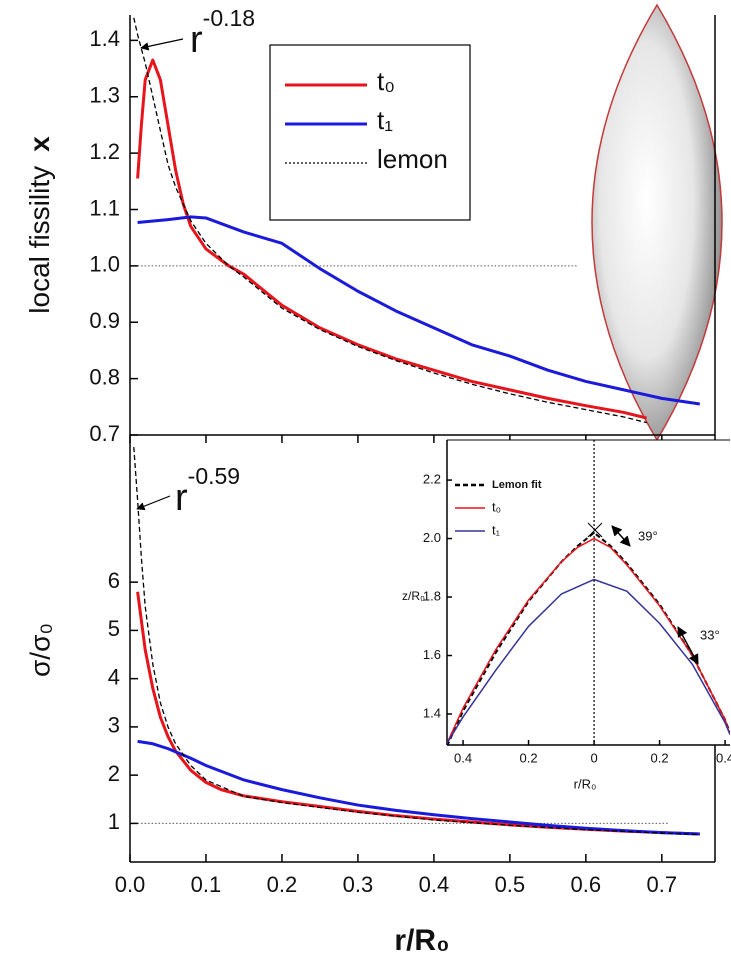  What do you see at coordinates (586, 884) in the screenshot?
I see `x-tick-label: 0.6` at bounding box center [586, 884].